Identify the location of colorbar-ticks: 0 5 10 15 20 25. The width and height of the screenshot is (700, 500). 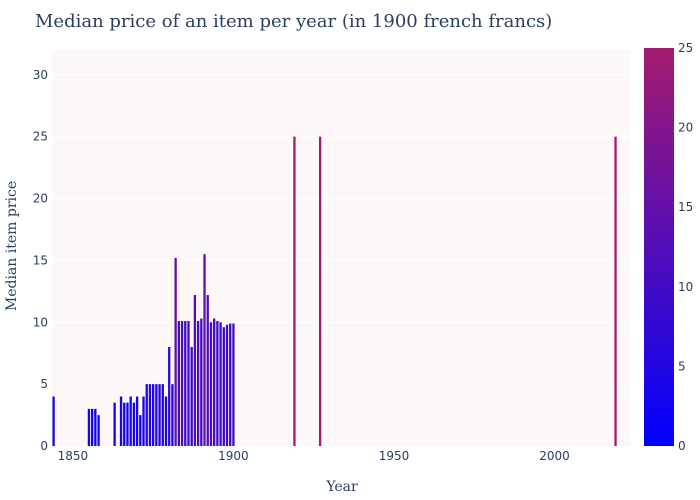
(685, 247).